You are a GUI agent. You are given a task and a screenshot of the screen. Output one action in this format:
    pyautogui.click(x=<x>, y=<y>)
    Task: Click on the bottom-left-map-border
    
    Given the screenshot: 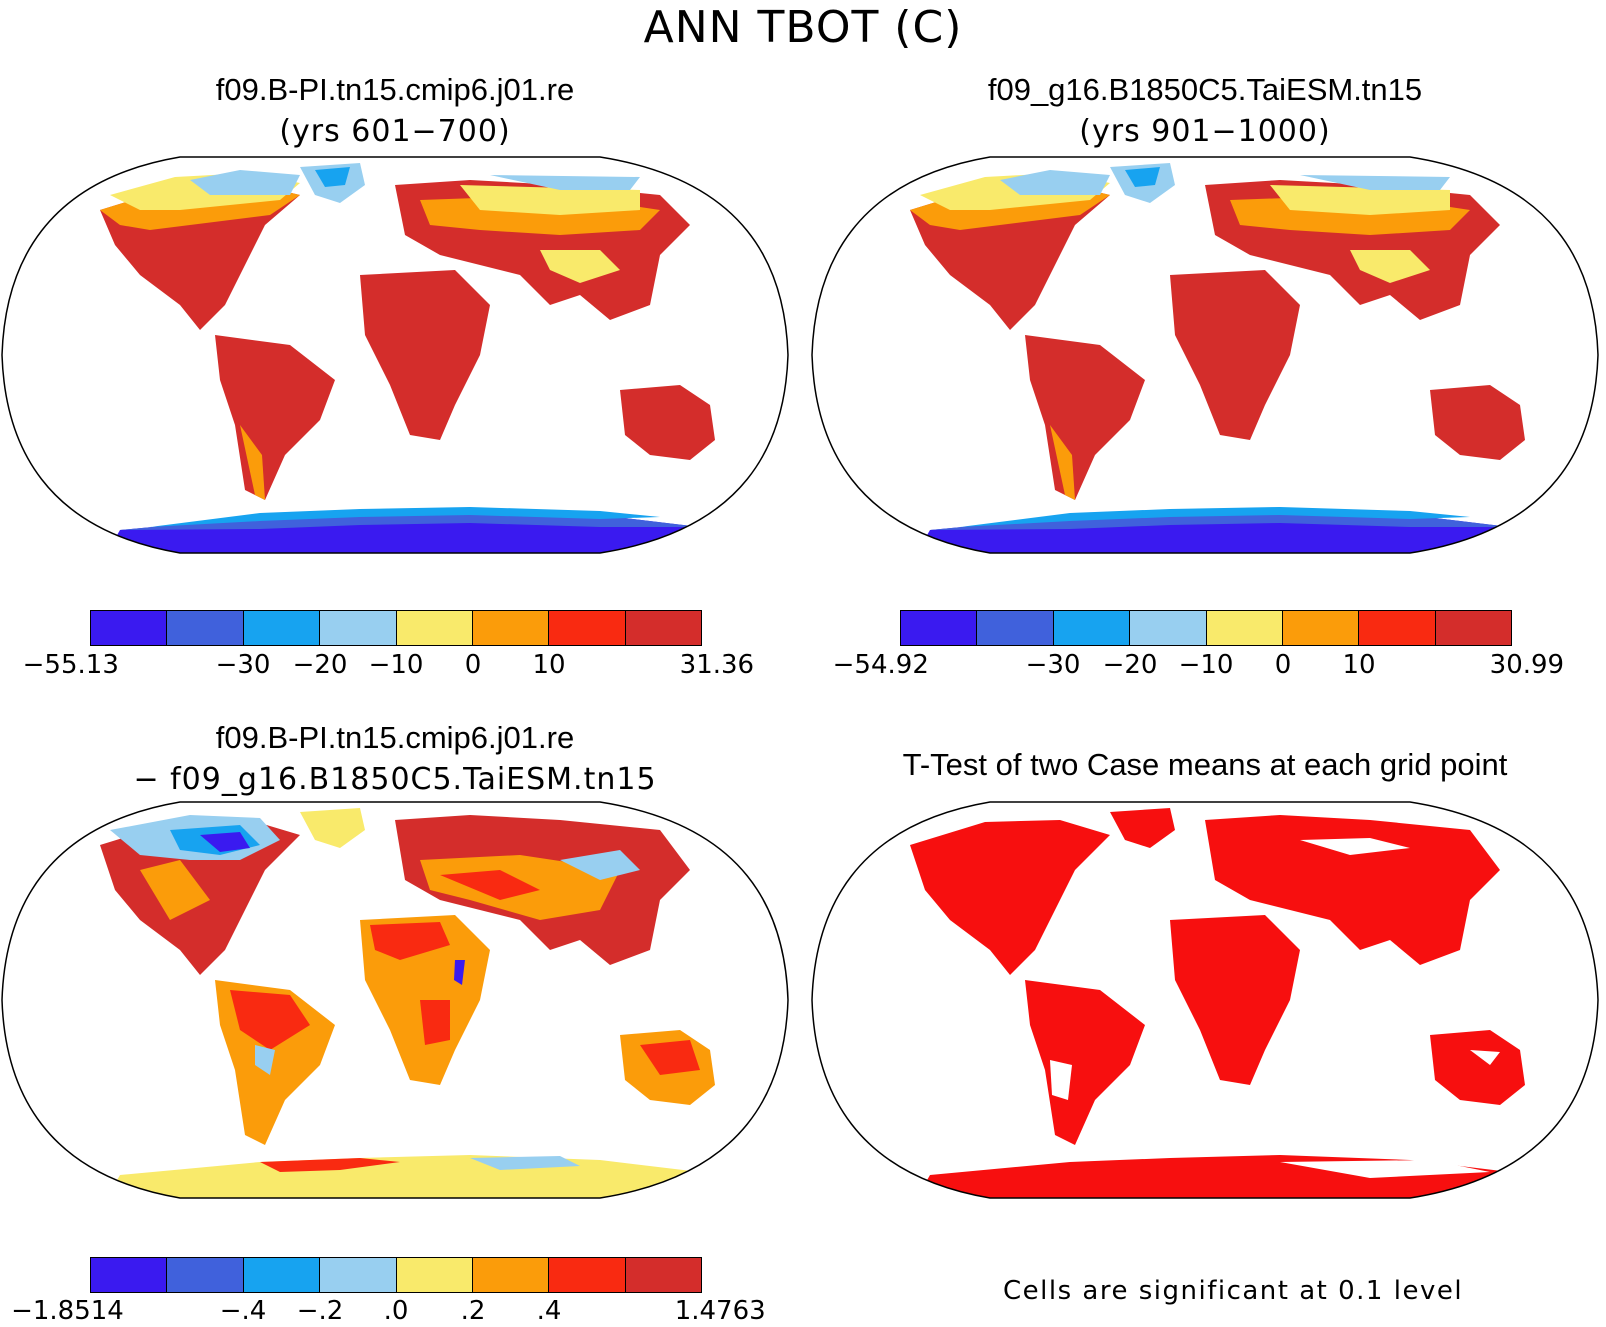 What is the action you would take?
    pyautogui.click(x=395, y=1000)
    